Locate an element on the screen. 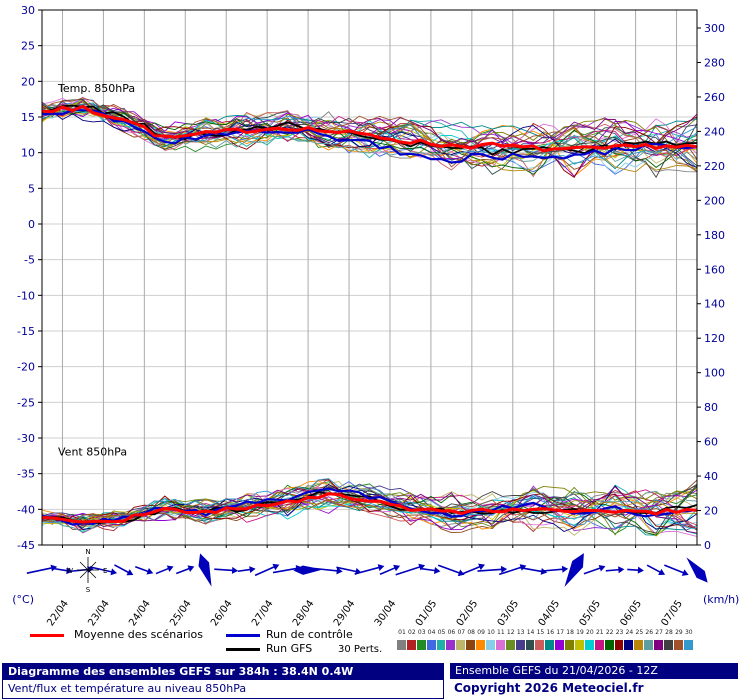 The image size is (740, 700). pert-number: 18 is located at coordinates (570, 632).